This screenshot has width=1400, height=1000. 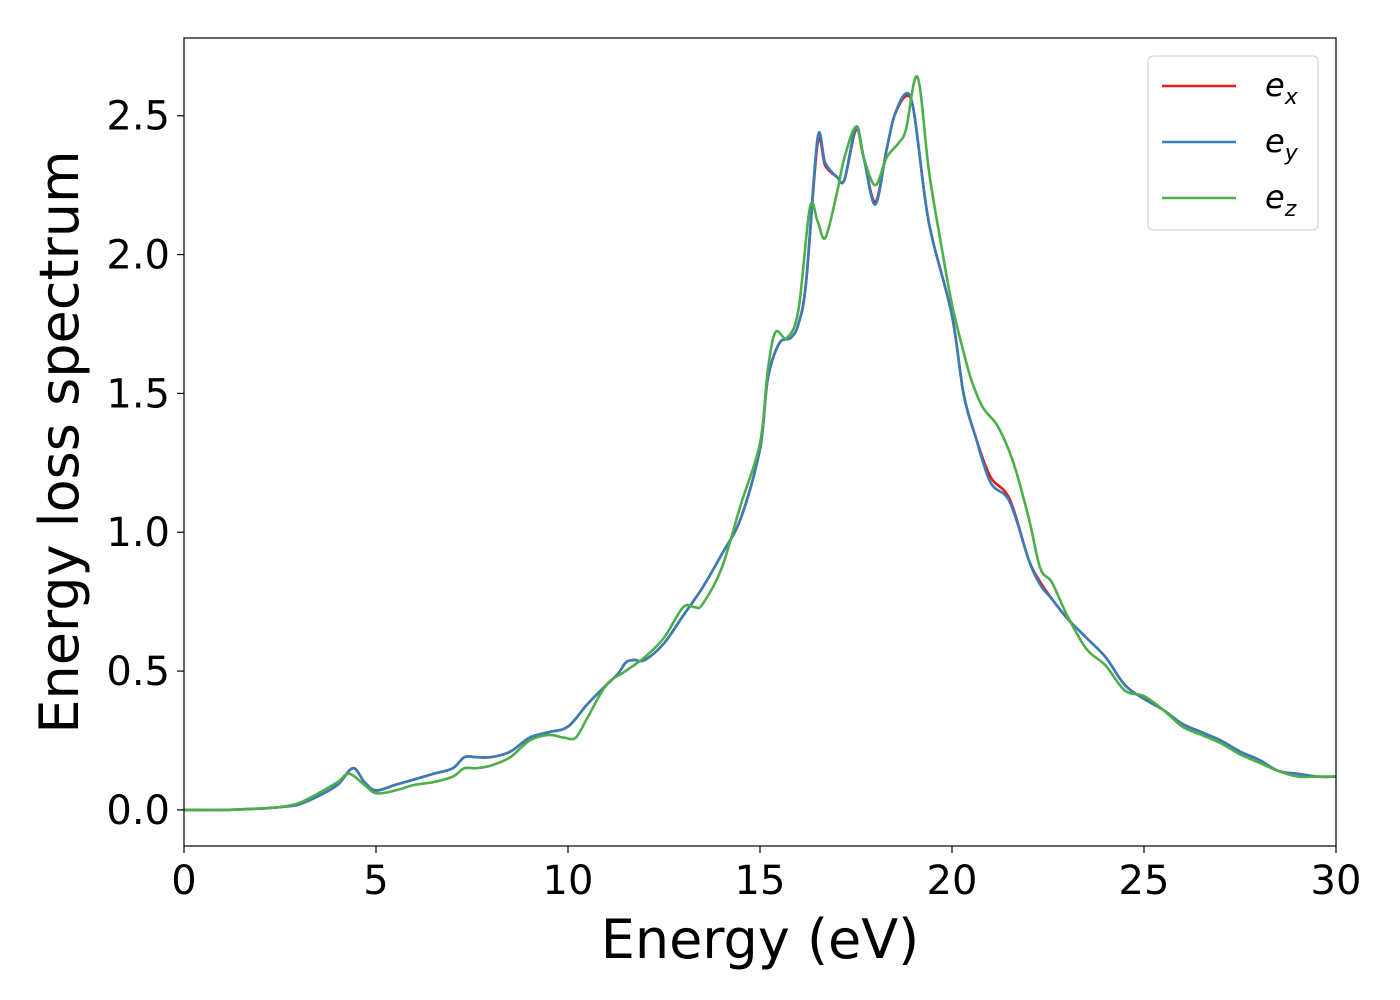 What do you see at coordinates (138, 394) in the screenshot?
I see `y-tick-label: 1.5` at bounding box center [138, 394].